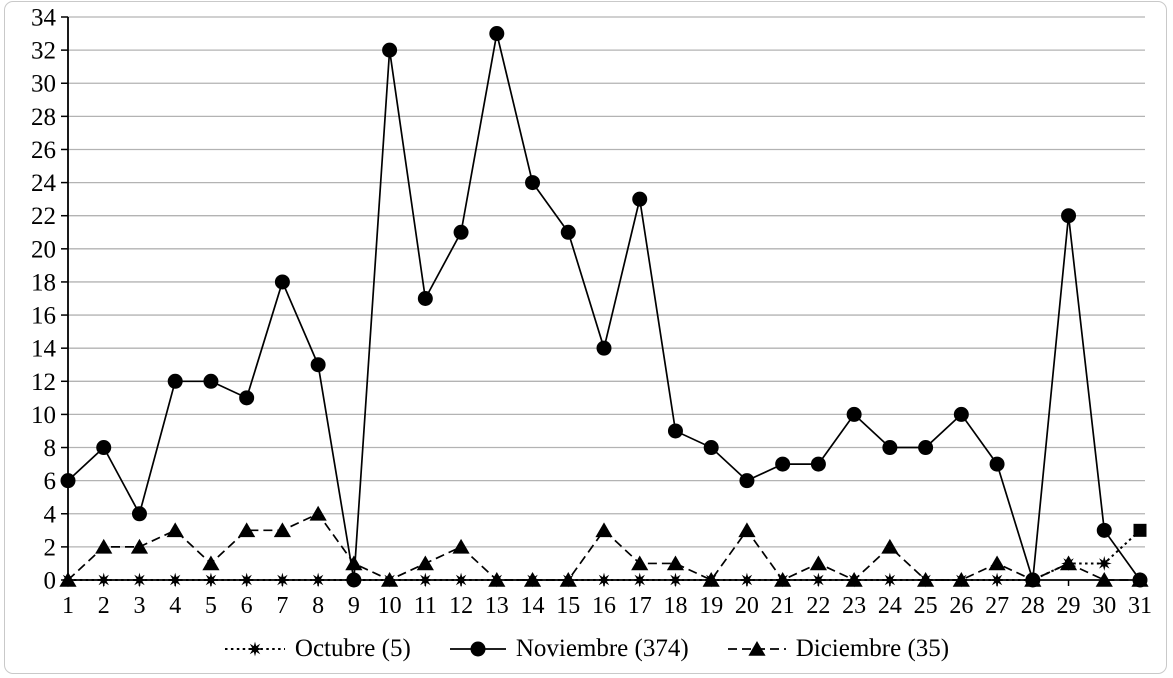 This screenshot has width=1173, height=678. What do you see at coordinates (282, 606) in the screenshot?
I see `x-axis-tick-label: 7` at bounding box center [282, 606].